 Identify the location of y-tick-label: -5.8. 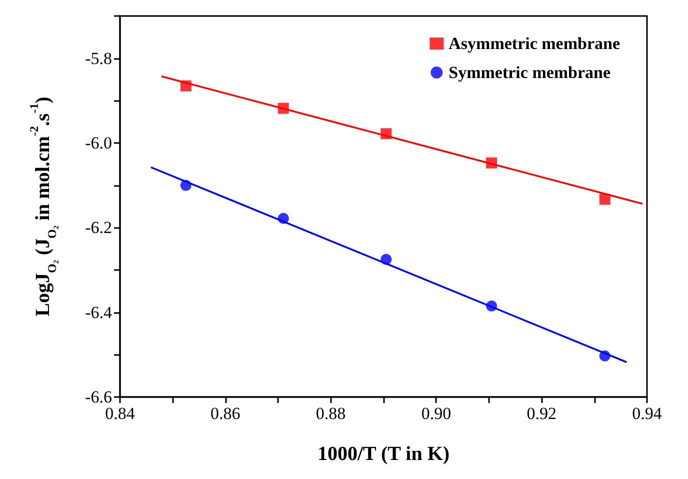
(98, 58).